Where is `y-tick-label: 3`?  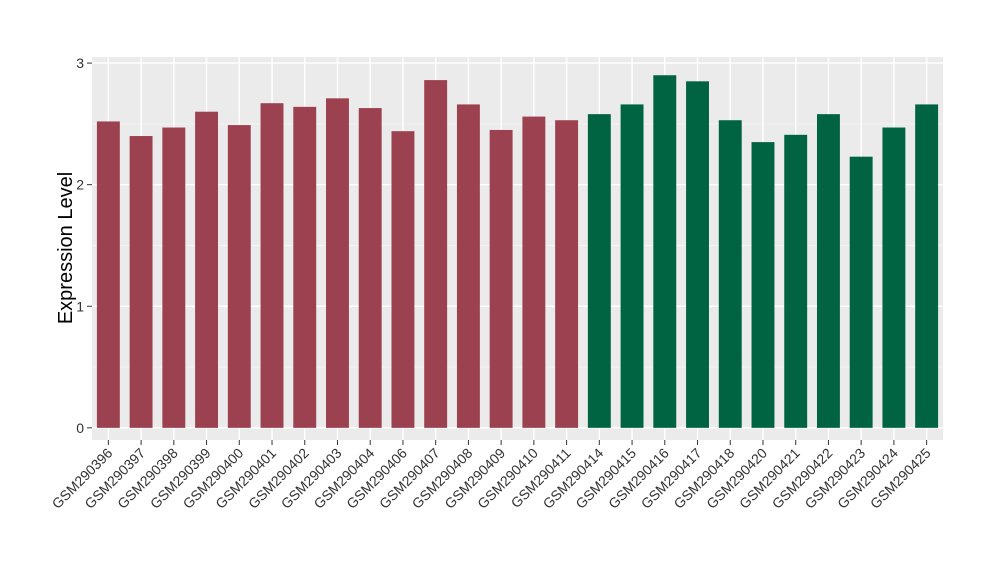
y-tick-label: 3 is located at coordinates (80, 63).